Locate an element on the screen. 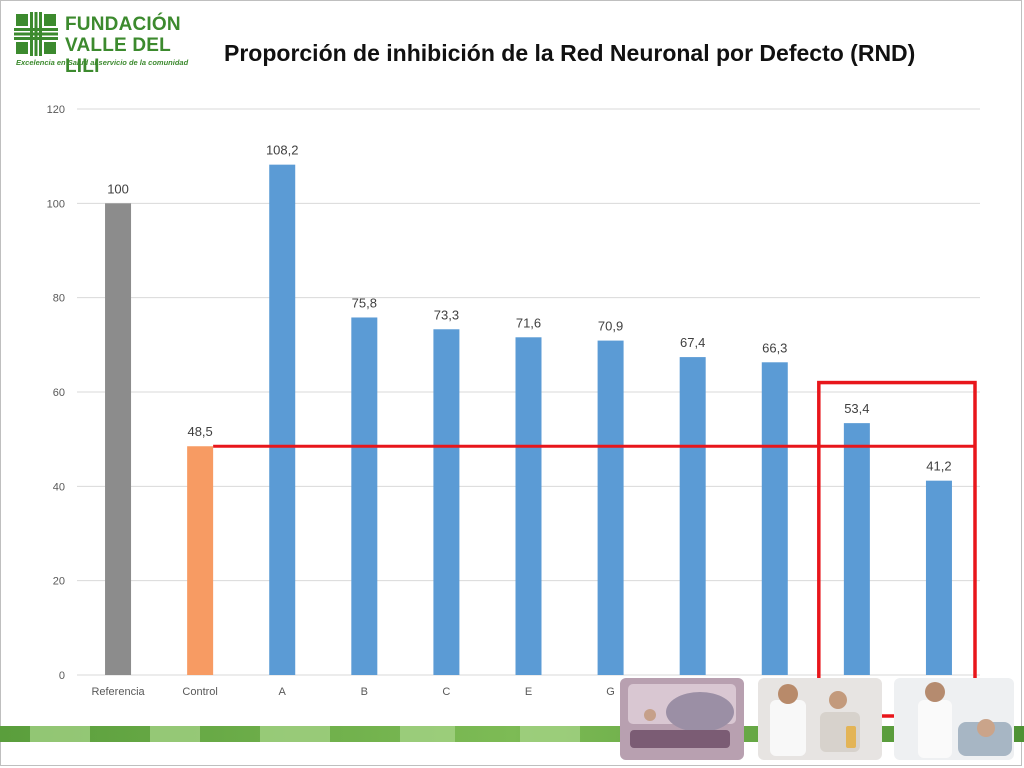  x-tick-label: C is located at coordinates (446, 692).